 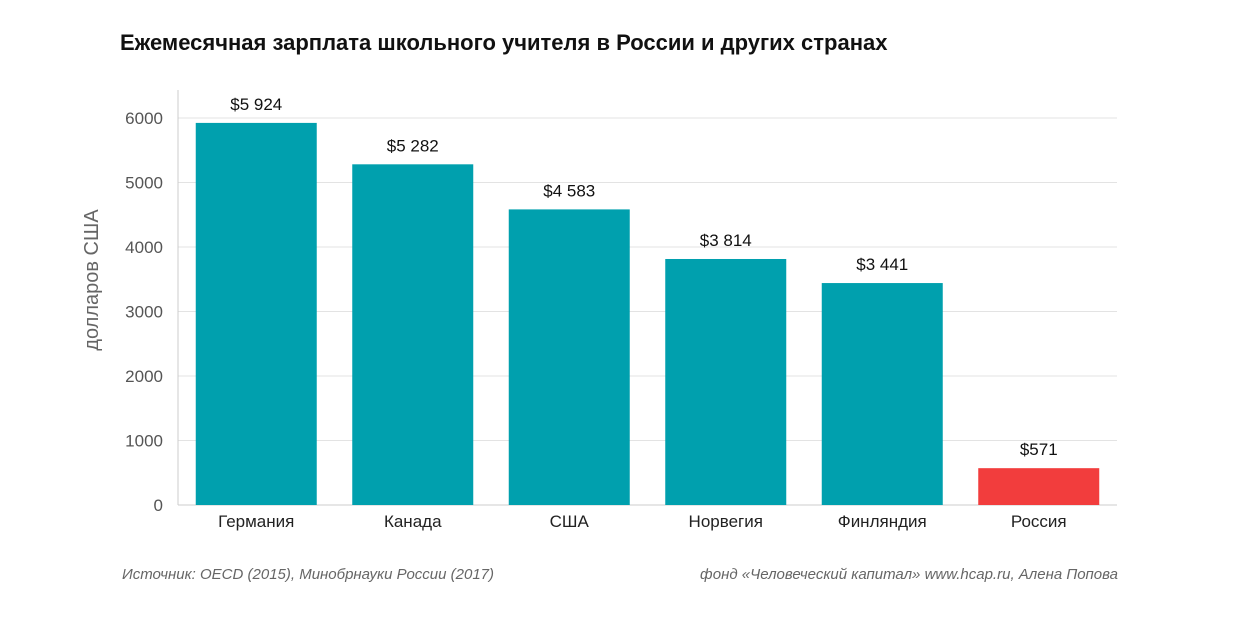 I want to click on bar-value-label: $3 441, so click(x=882, y=264).